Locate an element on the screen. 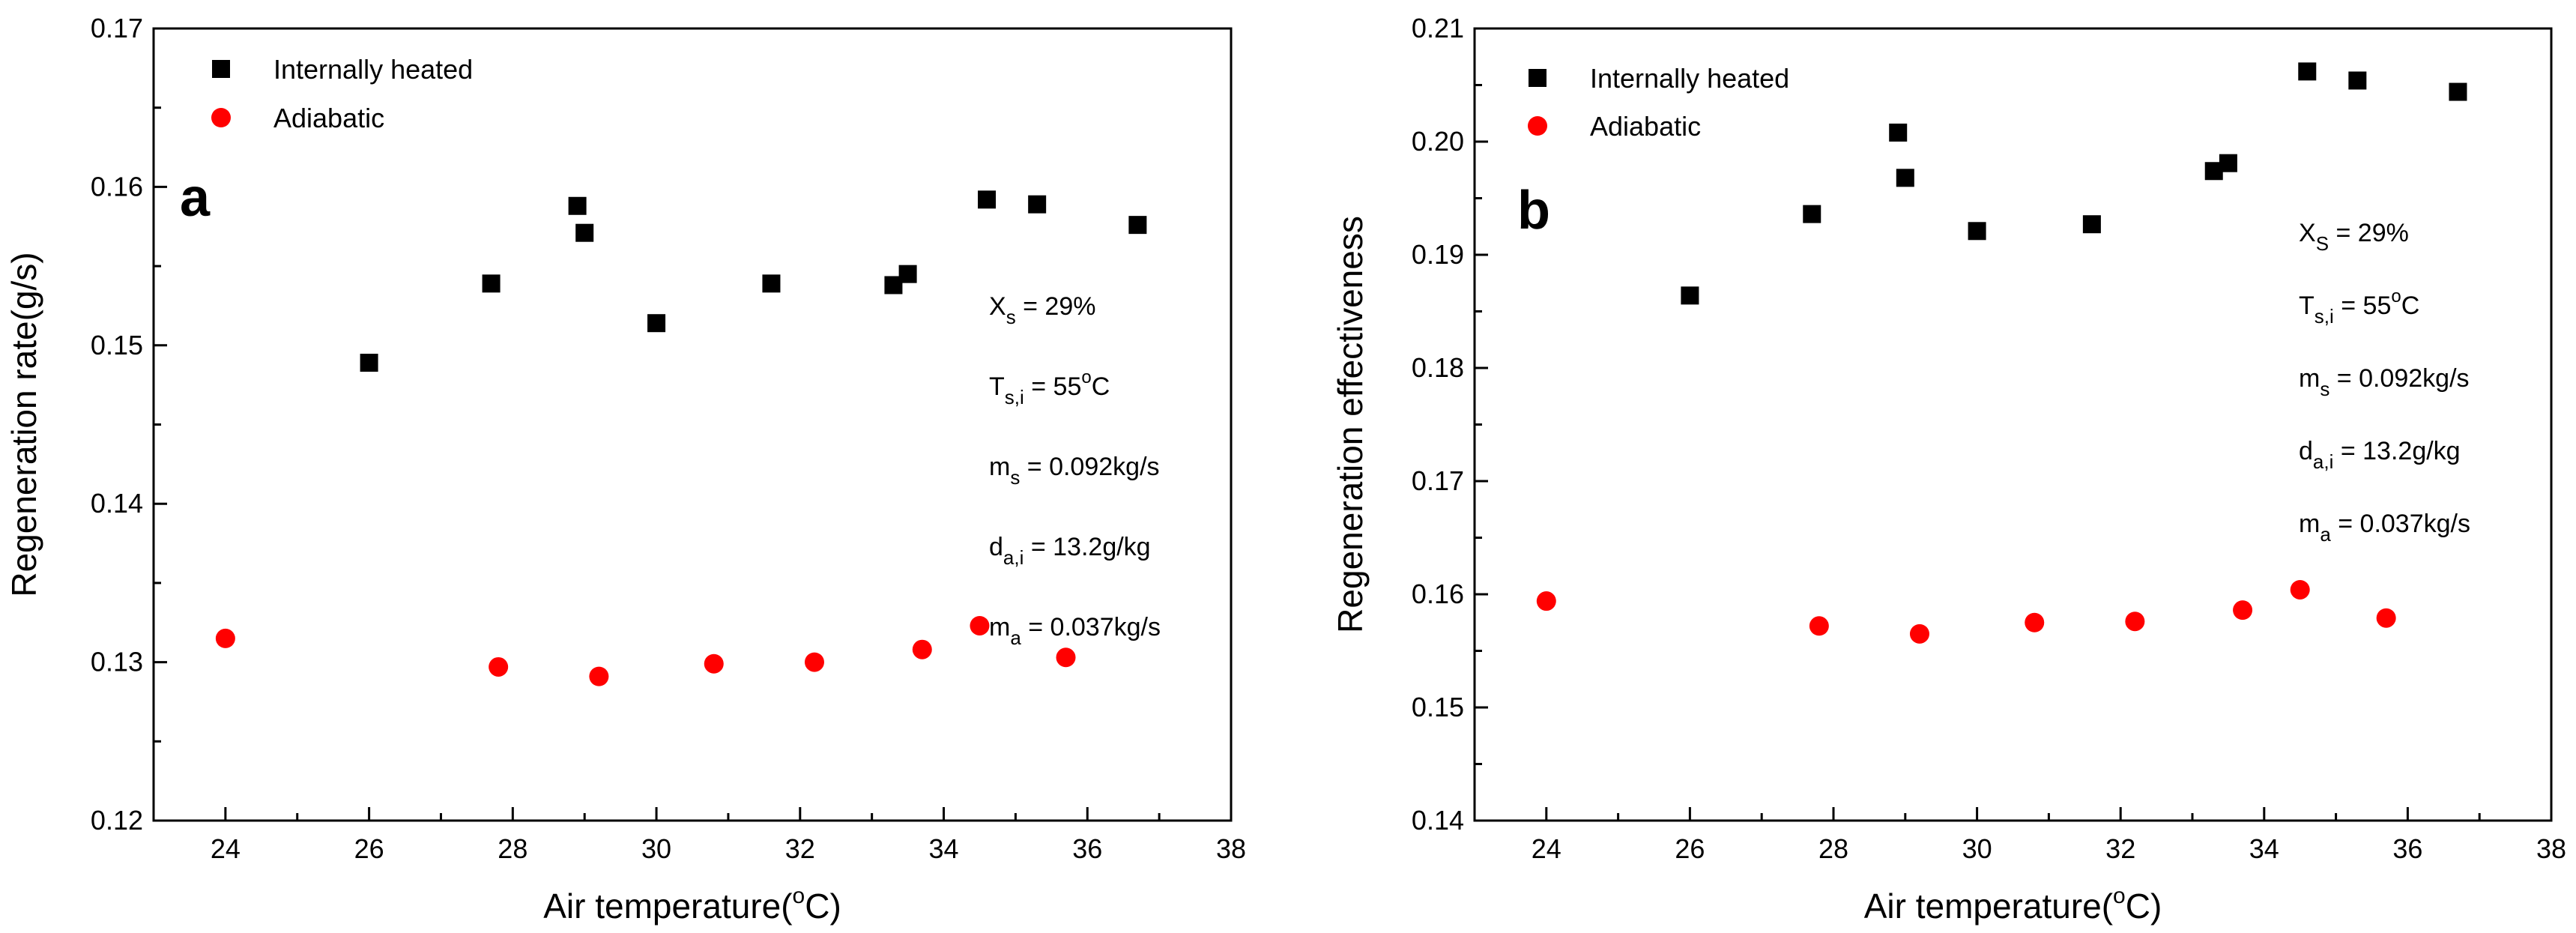  param-subscript: a,i is located at coordinates (1013, 557).